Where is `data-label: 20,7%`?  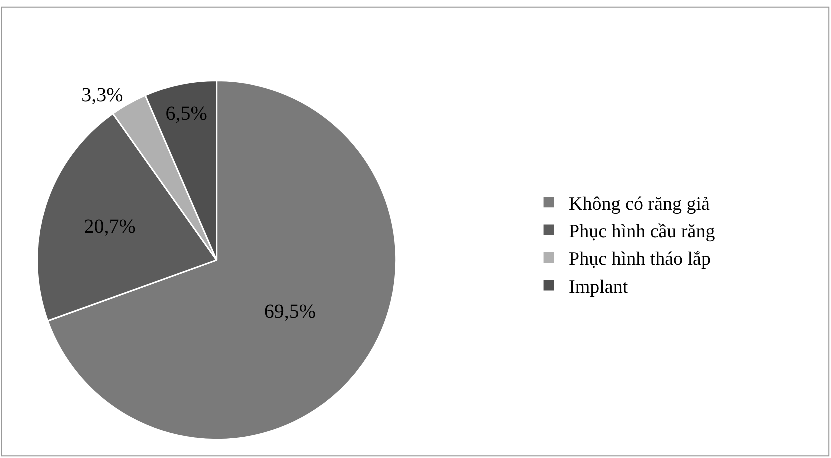
data-label: 20,7% is located at coordinates (110, 227).